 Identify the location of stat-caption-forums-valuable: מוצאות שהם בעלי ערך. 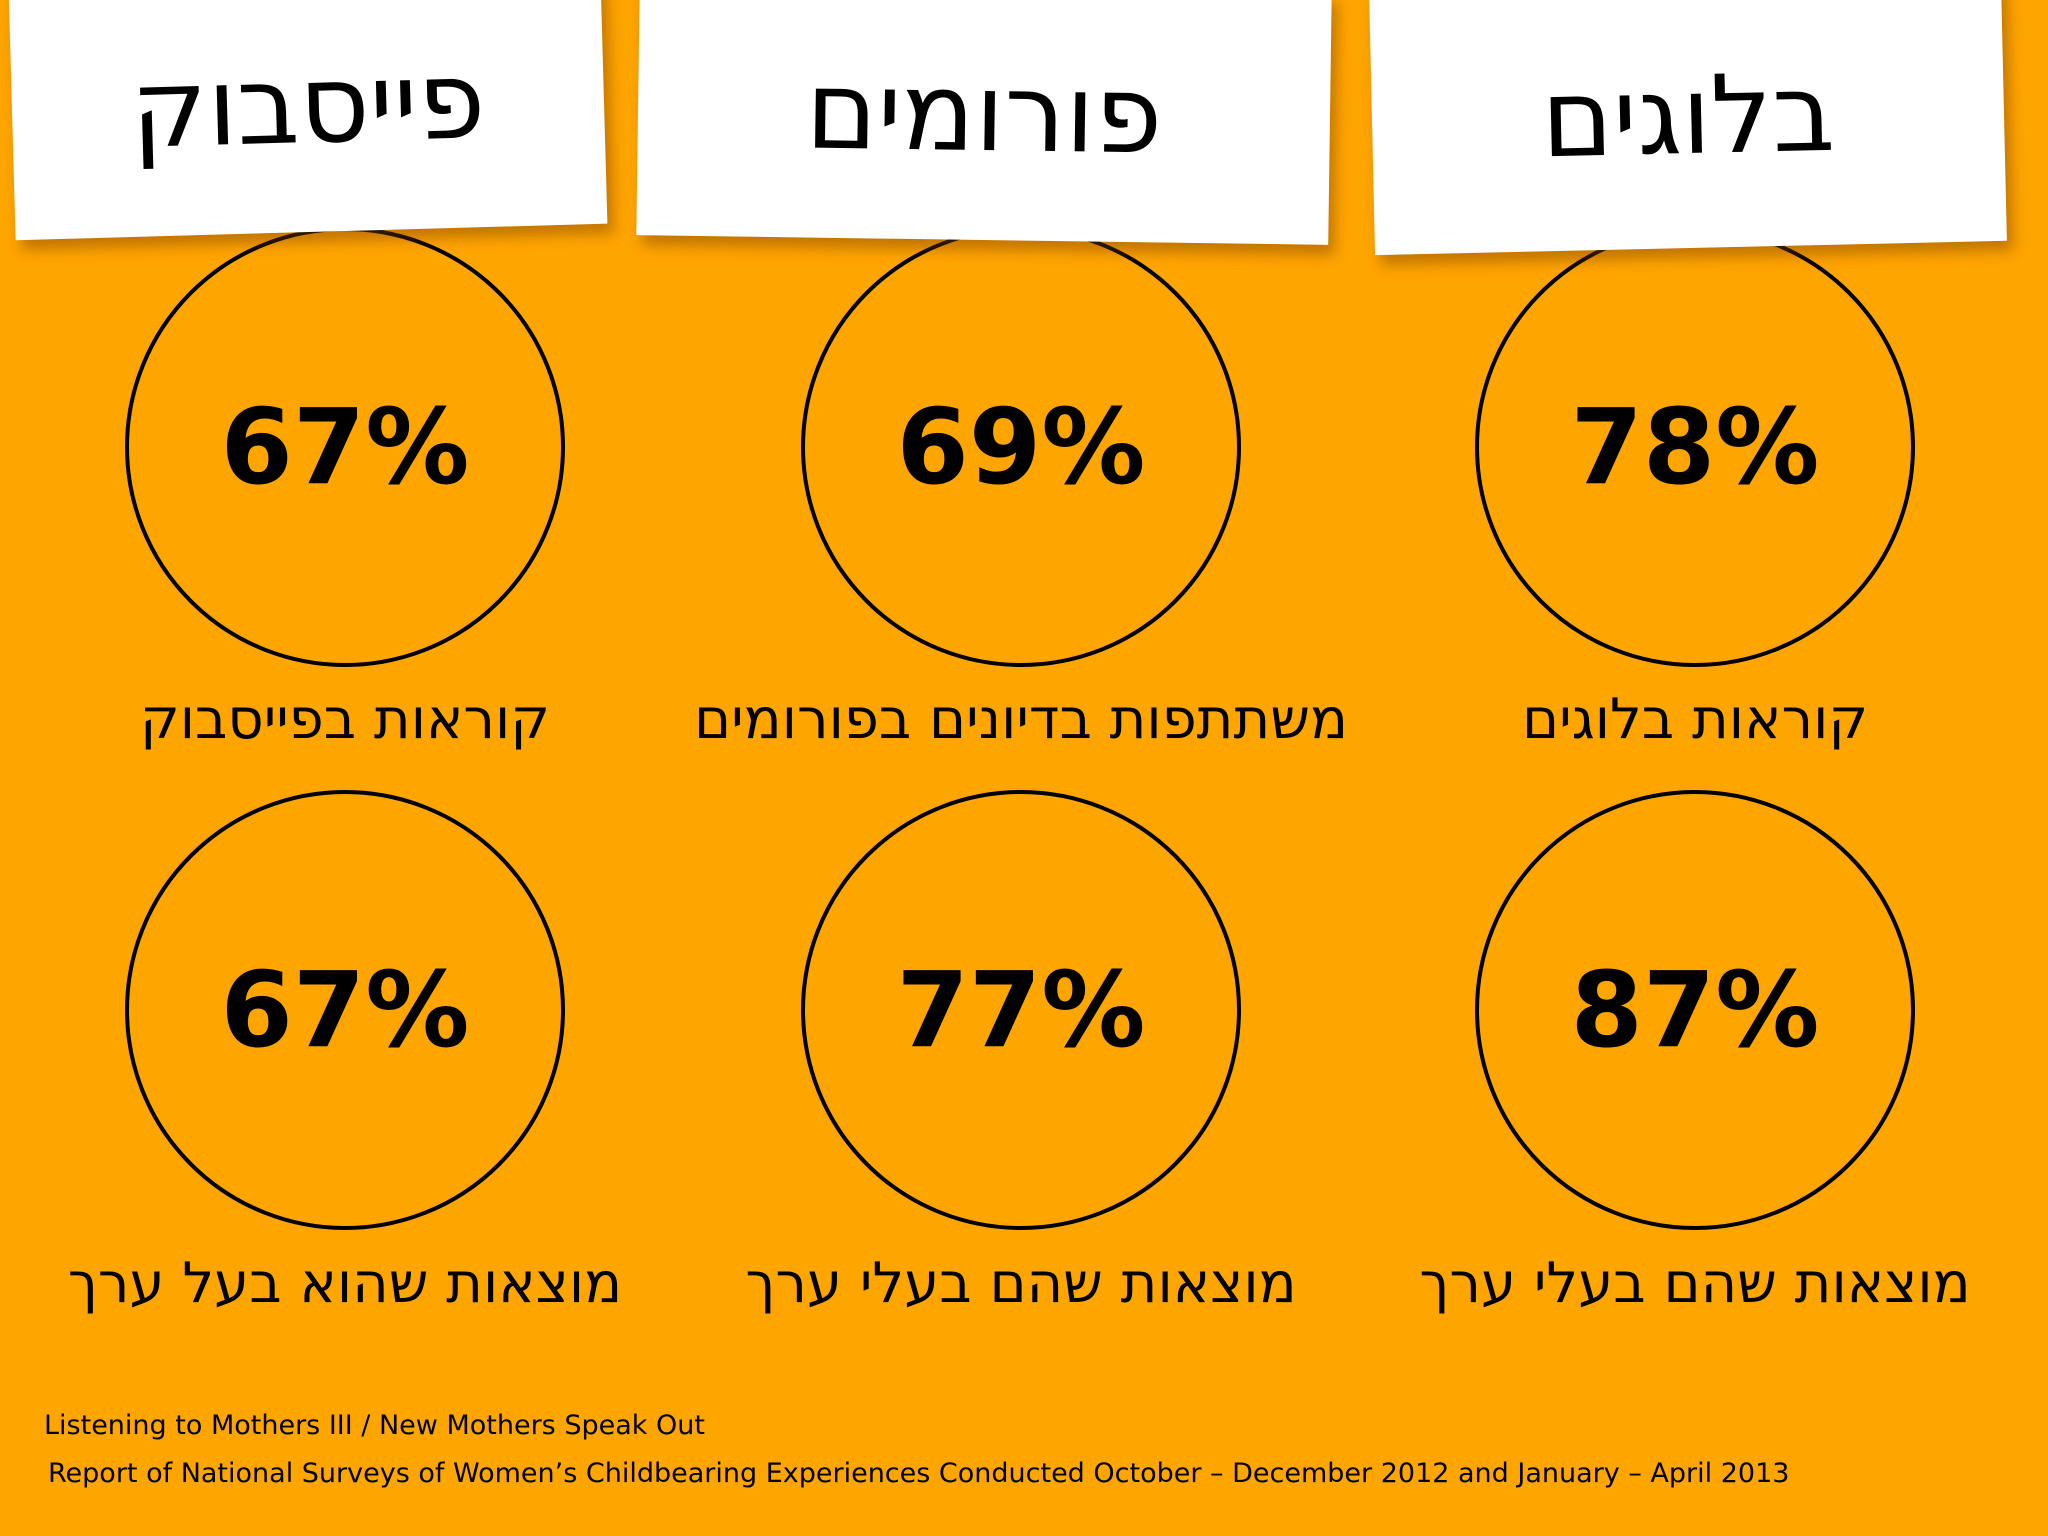
(1021, 1283).